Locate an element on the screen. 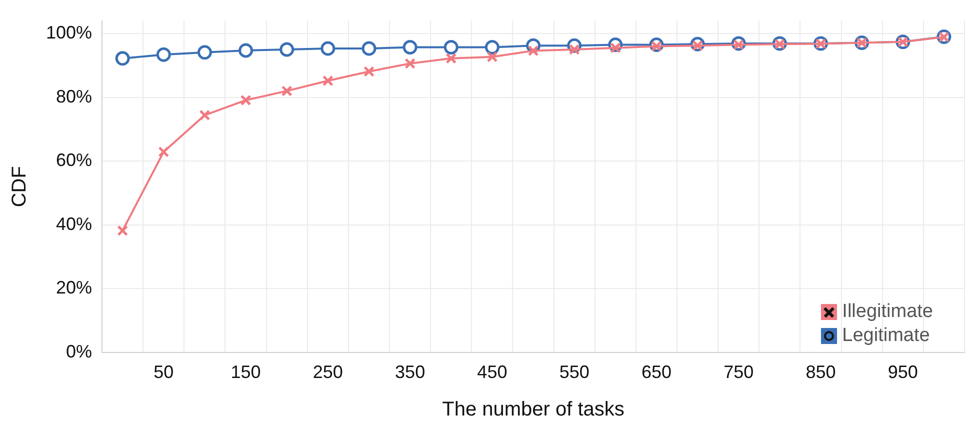 Image resolution: width=973 pixels, height=430 pixels. y-tick-label: 80% is located at coordinates (74, 96).